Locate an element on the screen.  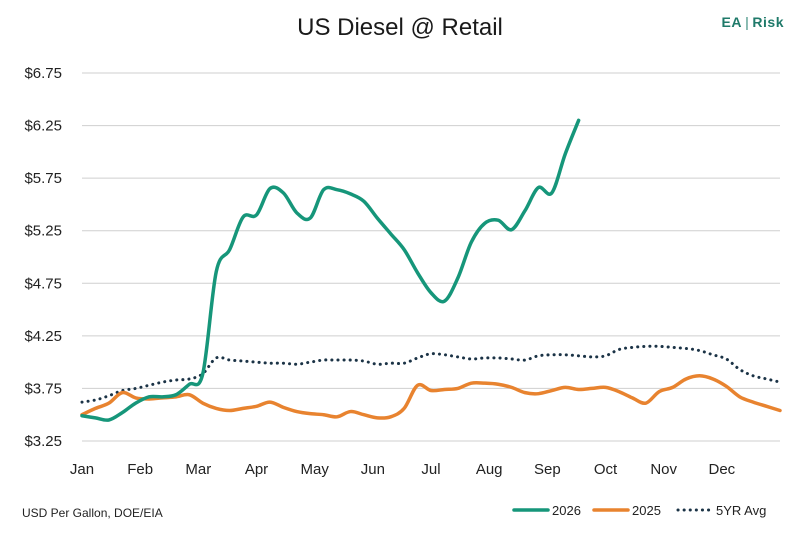
x-tick-label: Mar is located at coordinates (198, 469).